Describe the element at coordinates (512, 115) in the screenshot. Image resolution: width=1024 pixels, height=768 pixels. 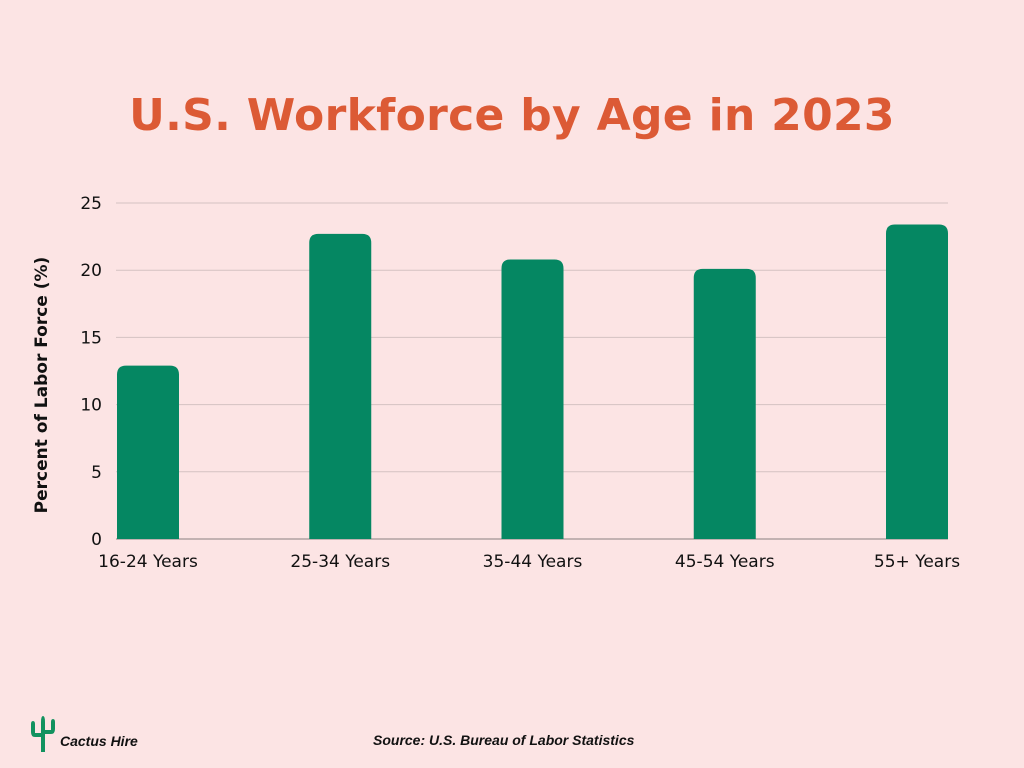
I see `chart-title: U.S. Workforce by Age in 2023` at that location.